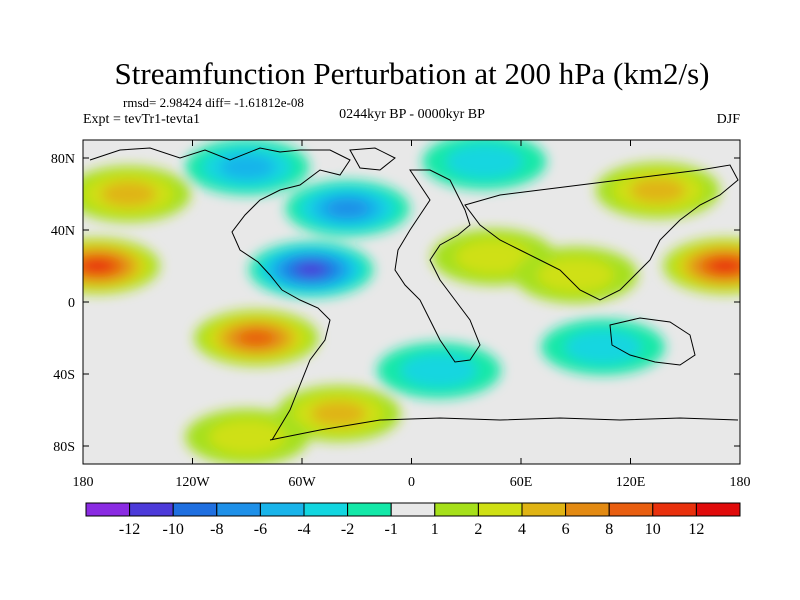 This screenshot has width=800, height=600. I want to click on coastline-antarctica, so click(504, 429).